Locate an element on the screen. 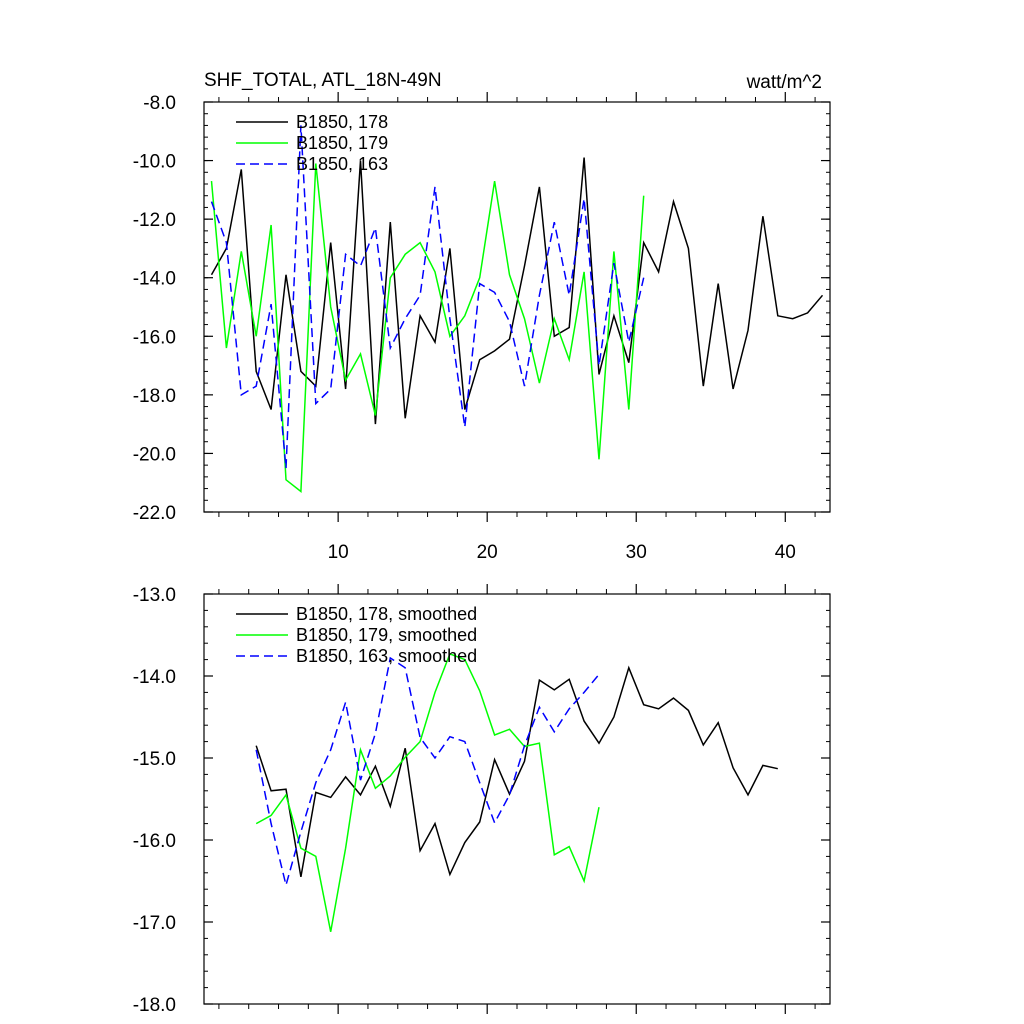 The width and height of the screenshot is (1024, 1024). y-tick-label: -22.0 is located at coordinates (154, 513).